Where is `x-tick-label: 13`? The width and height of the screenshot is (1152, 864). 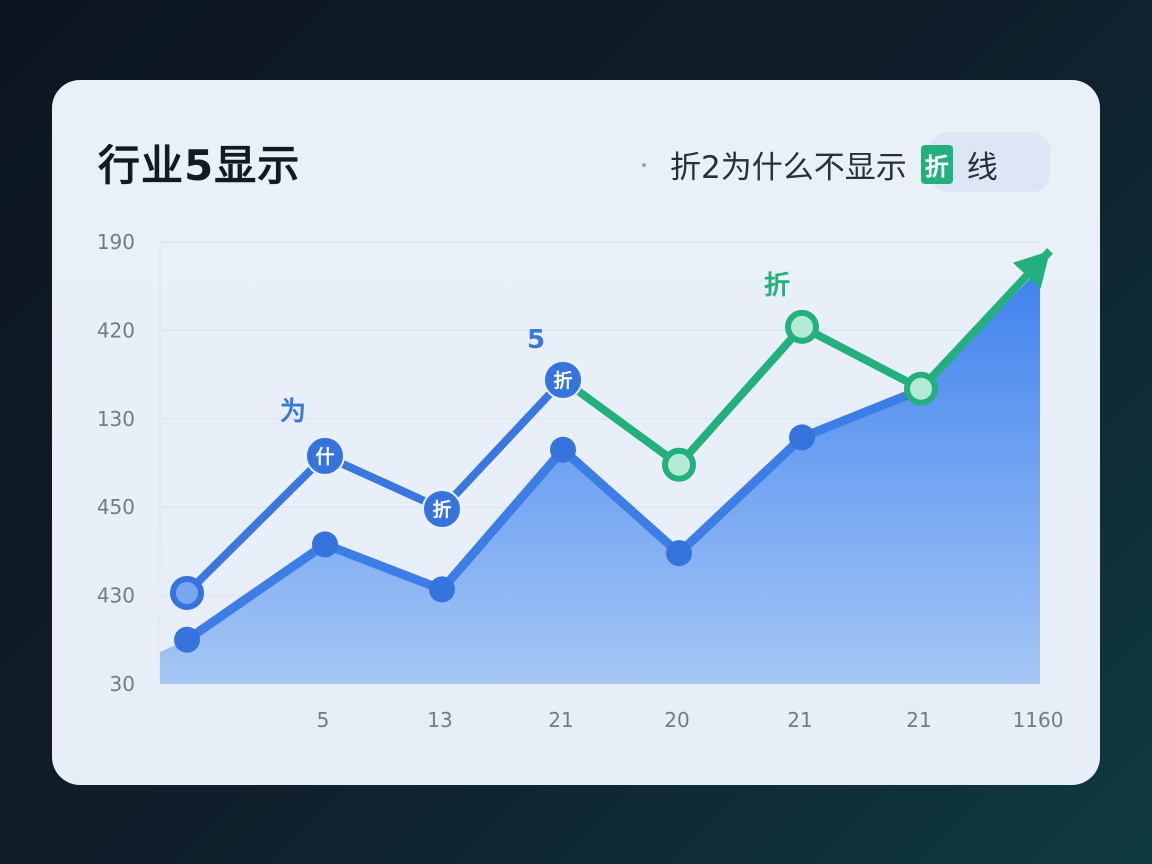
x-tick-label: 13 is located at coordinates (439, 720).